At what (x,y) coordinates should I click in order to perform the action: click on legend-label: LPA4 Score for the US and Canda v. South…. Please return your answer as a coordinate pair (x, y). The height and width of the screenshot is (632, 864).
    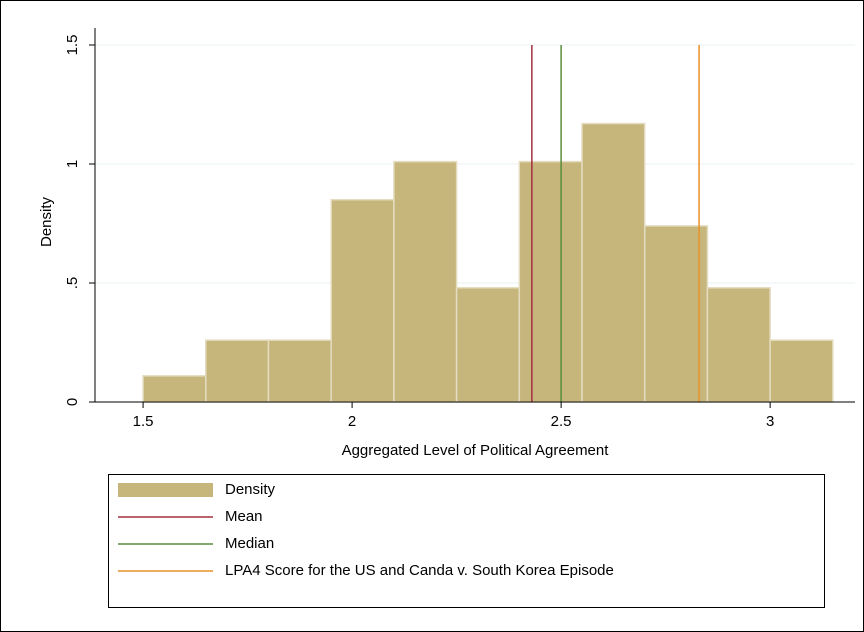
    Looking at the image, I should click on (419, 570).